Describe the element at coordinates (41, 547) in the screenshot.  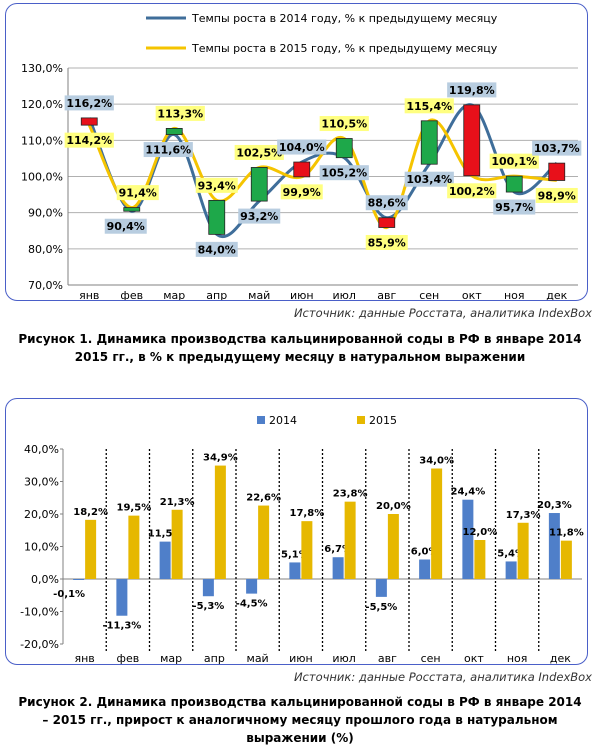
I see `y-tick-label: 10,0%` at that location.